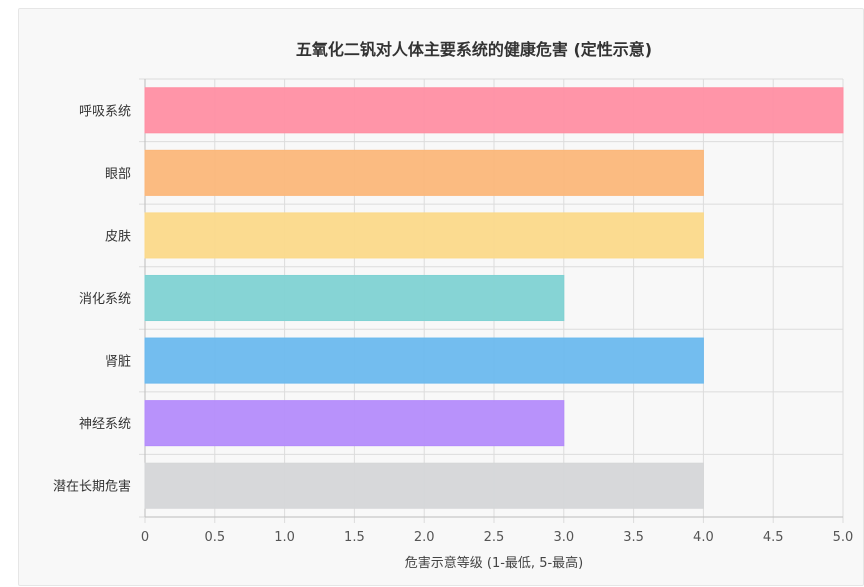  What do you see at coordinates (633, 537) in the screenshot?
I see `x-tick-label: 3.5` at bounding box center [633, 537].